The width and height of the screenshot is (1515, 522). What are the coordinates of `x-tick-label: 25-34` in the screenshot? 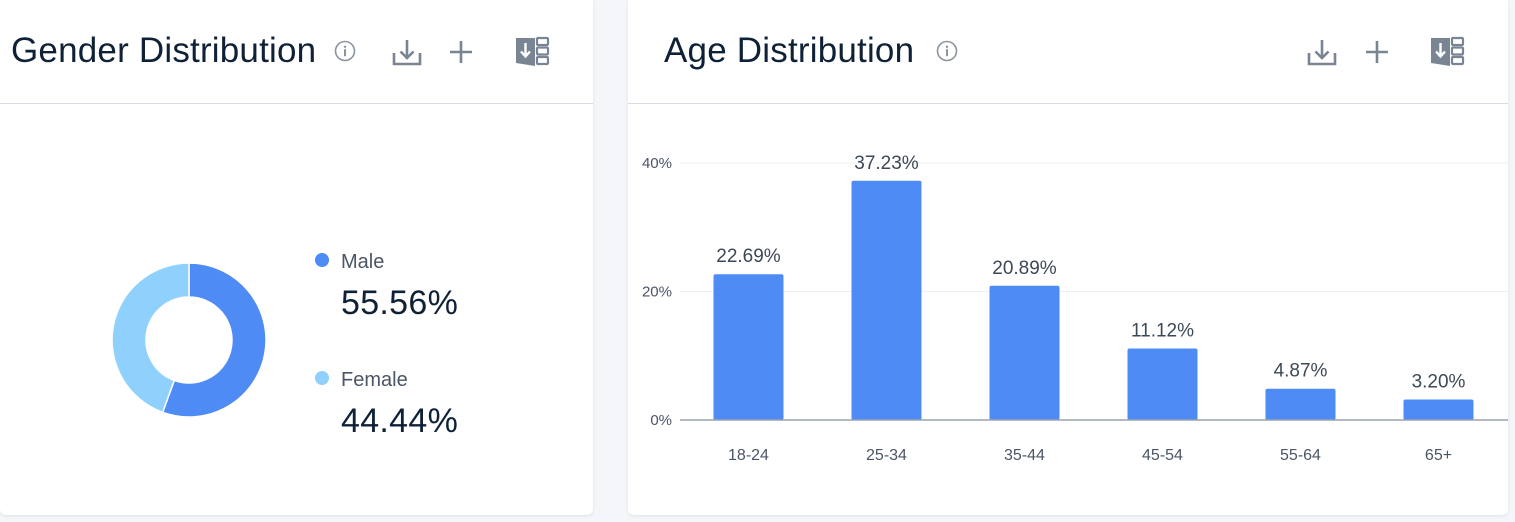 It's located at (886, 455).